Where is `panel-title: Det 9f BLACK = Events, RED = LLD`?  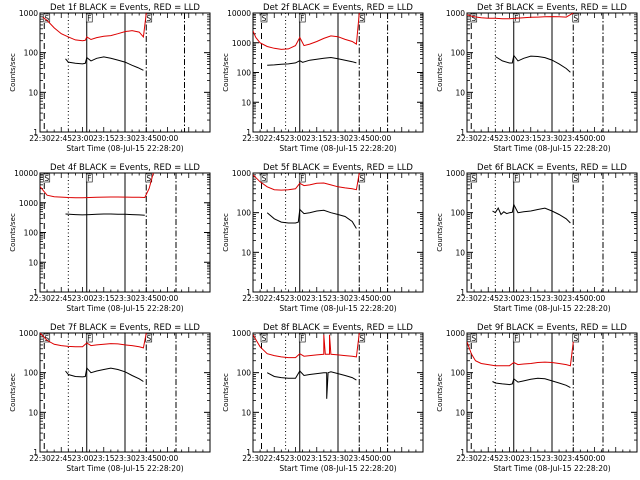
panel-title: Det 9f BLACK = Events, RED = LLD is located at coordinates (552, 328).